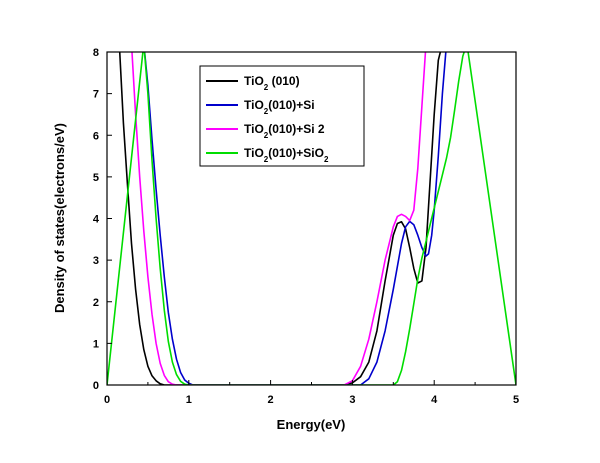 The width and height of the screenshot is (600, 463). Describe the element at coordinates (296, 153) in the screenshot. I see `legend-label-part: (010)+SiO` at that location.